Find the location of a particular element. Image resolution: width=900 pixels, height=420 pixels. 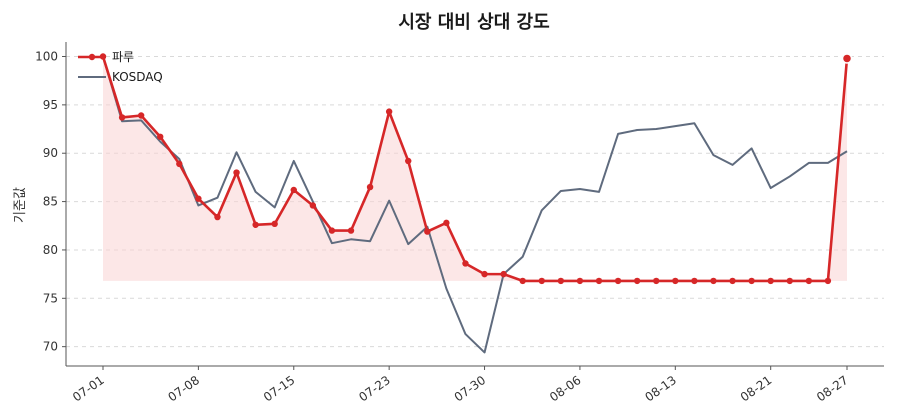

y-tick-label: 100 is located at coordinates (46, 57).